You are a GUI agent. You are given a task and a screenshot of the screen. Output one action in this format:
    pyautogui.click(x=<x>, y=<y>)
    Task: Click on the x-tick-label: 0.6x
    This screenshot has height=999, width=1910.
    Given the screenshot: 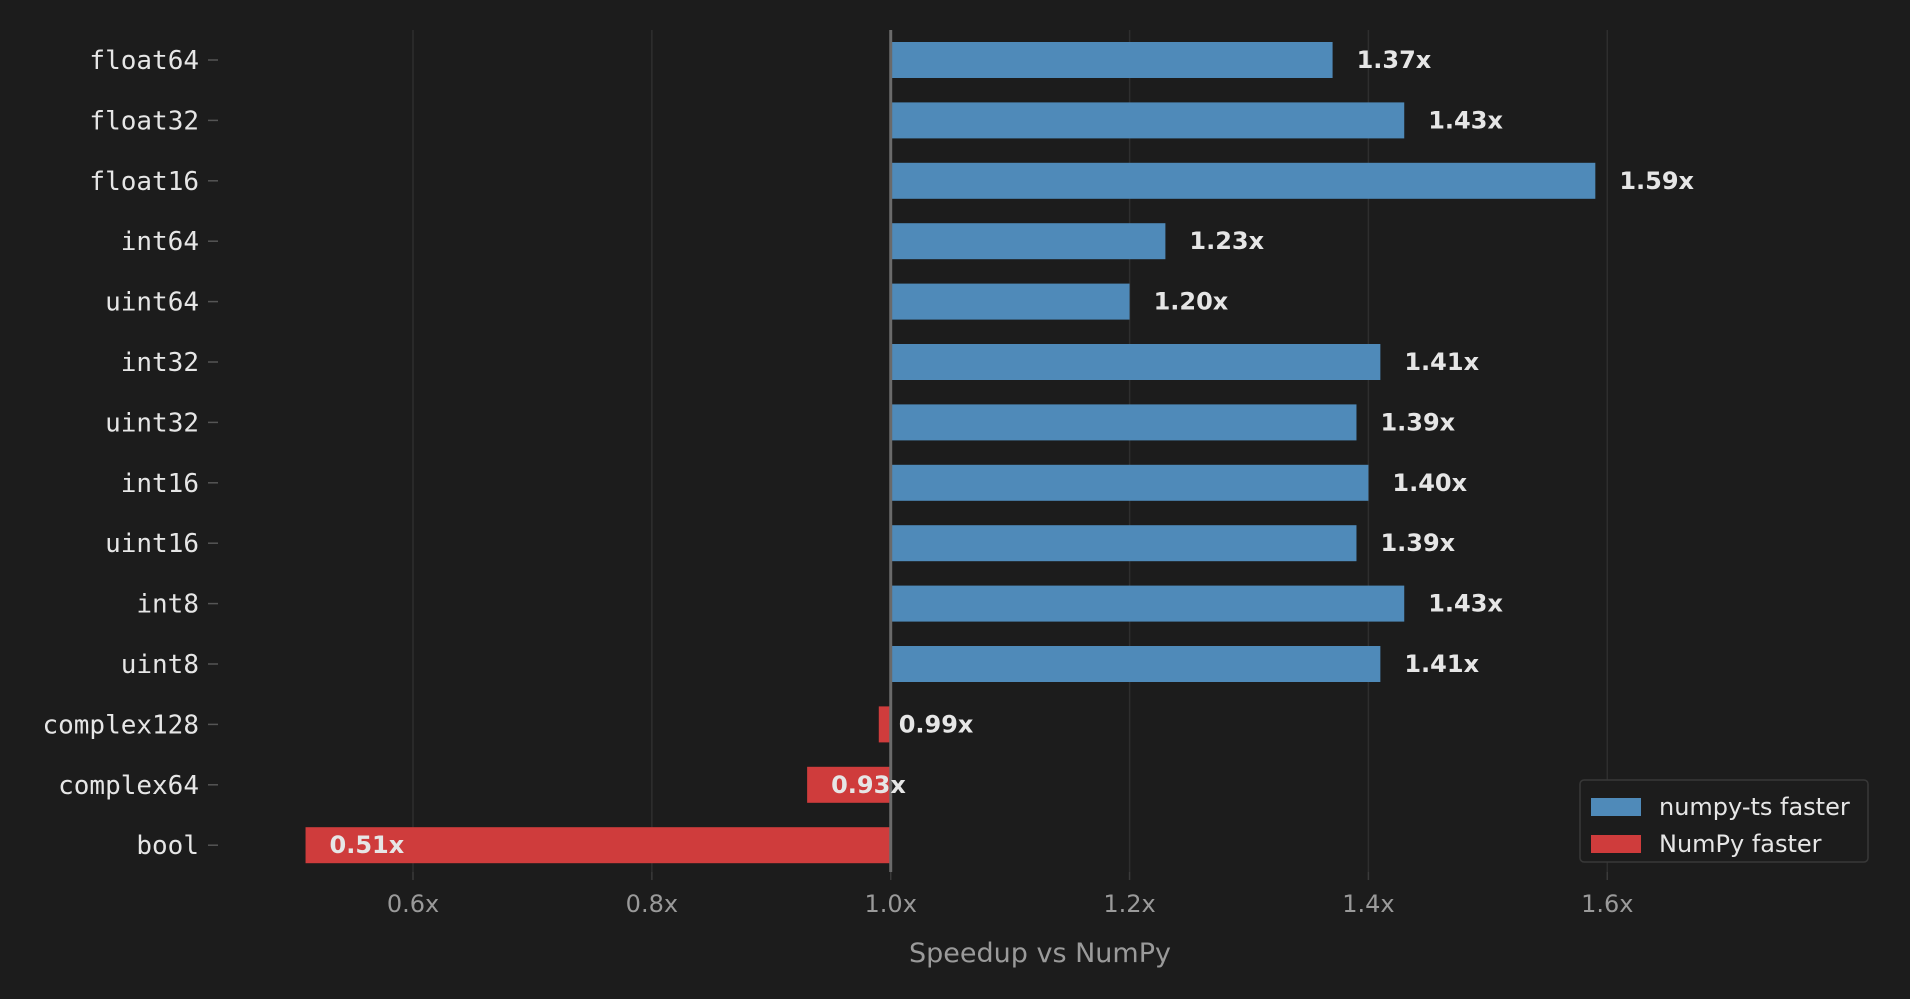 What is the action you would take?
    pyautogui.click(x=413, y=904)
    